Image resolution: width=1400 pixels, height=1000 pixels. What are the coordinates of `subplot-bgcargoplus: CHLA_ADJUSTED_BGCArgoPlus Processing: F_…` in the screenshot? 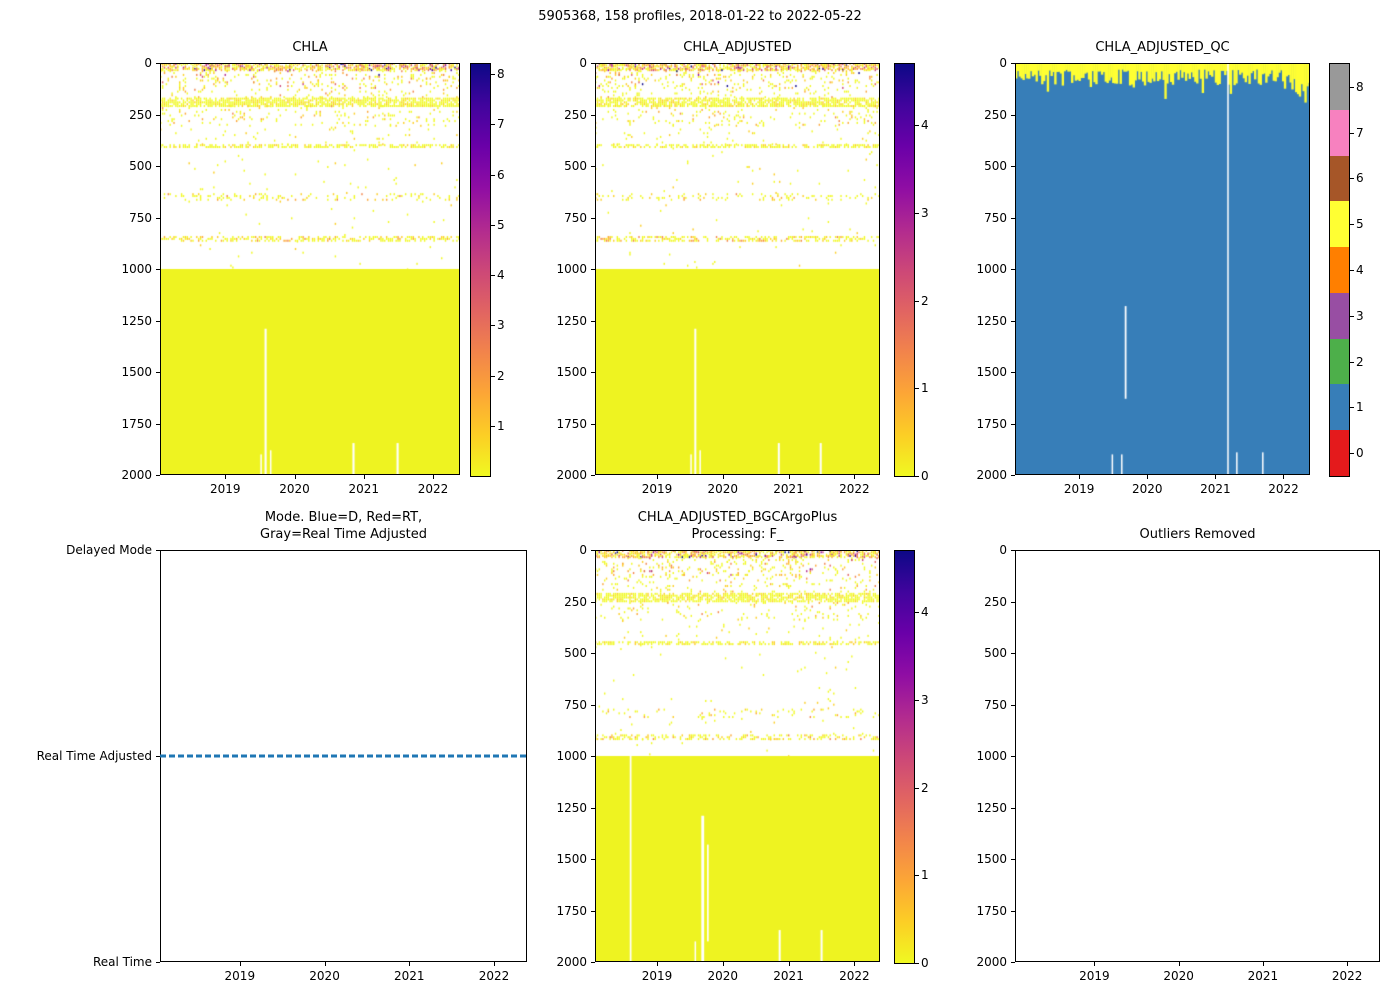 It's located at (718, 746).